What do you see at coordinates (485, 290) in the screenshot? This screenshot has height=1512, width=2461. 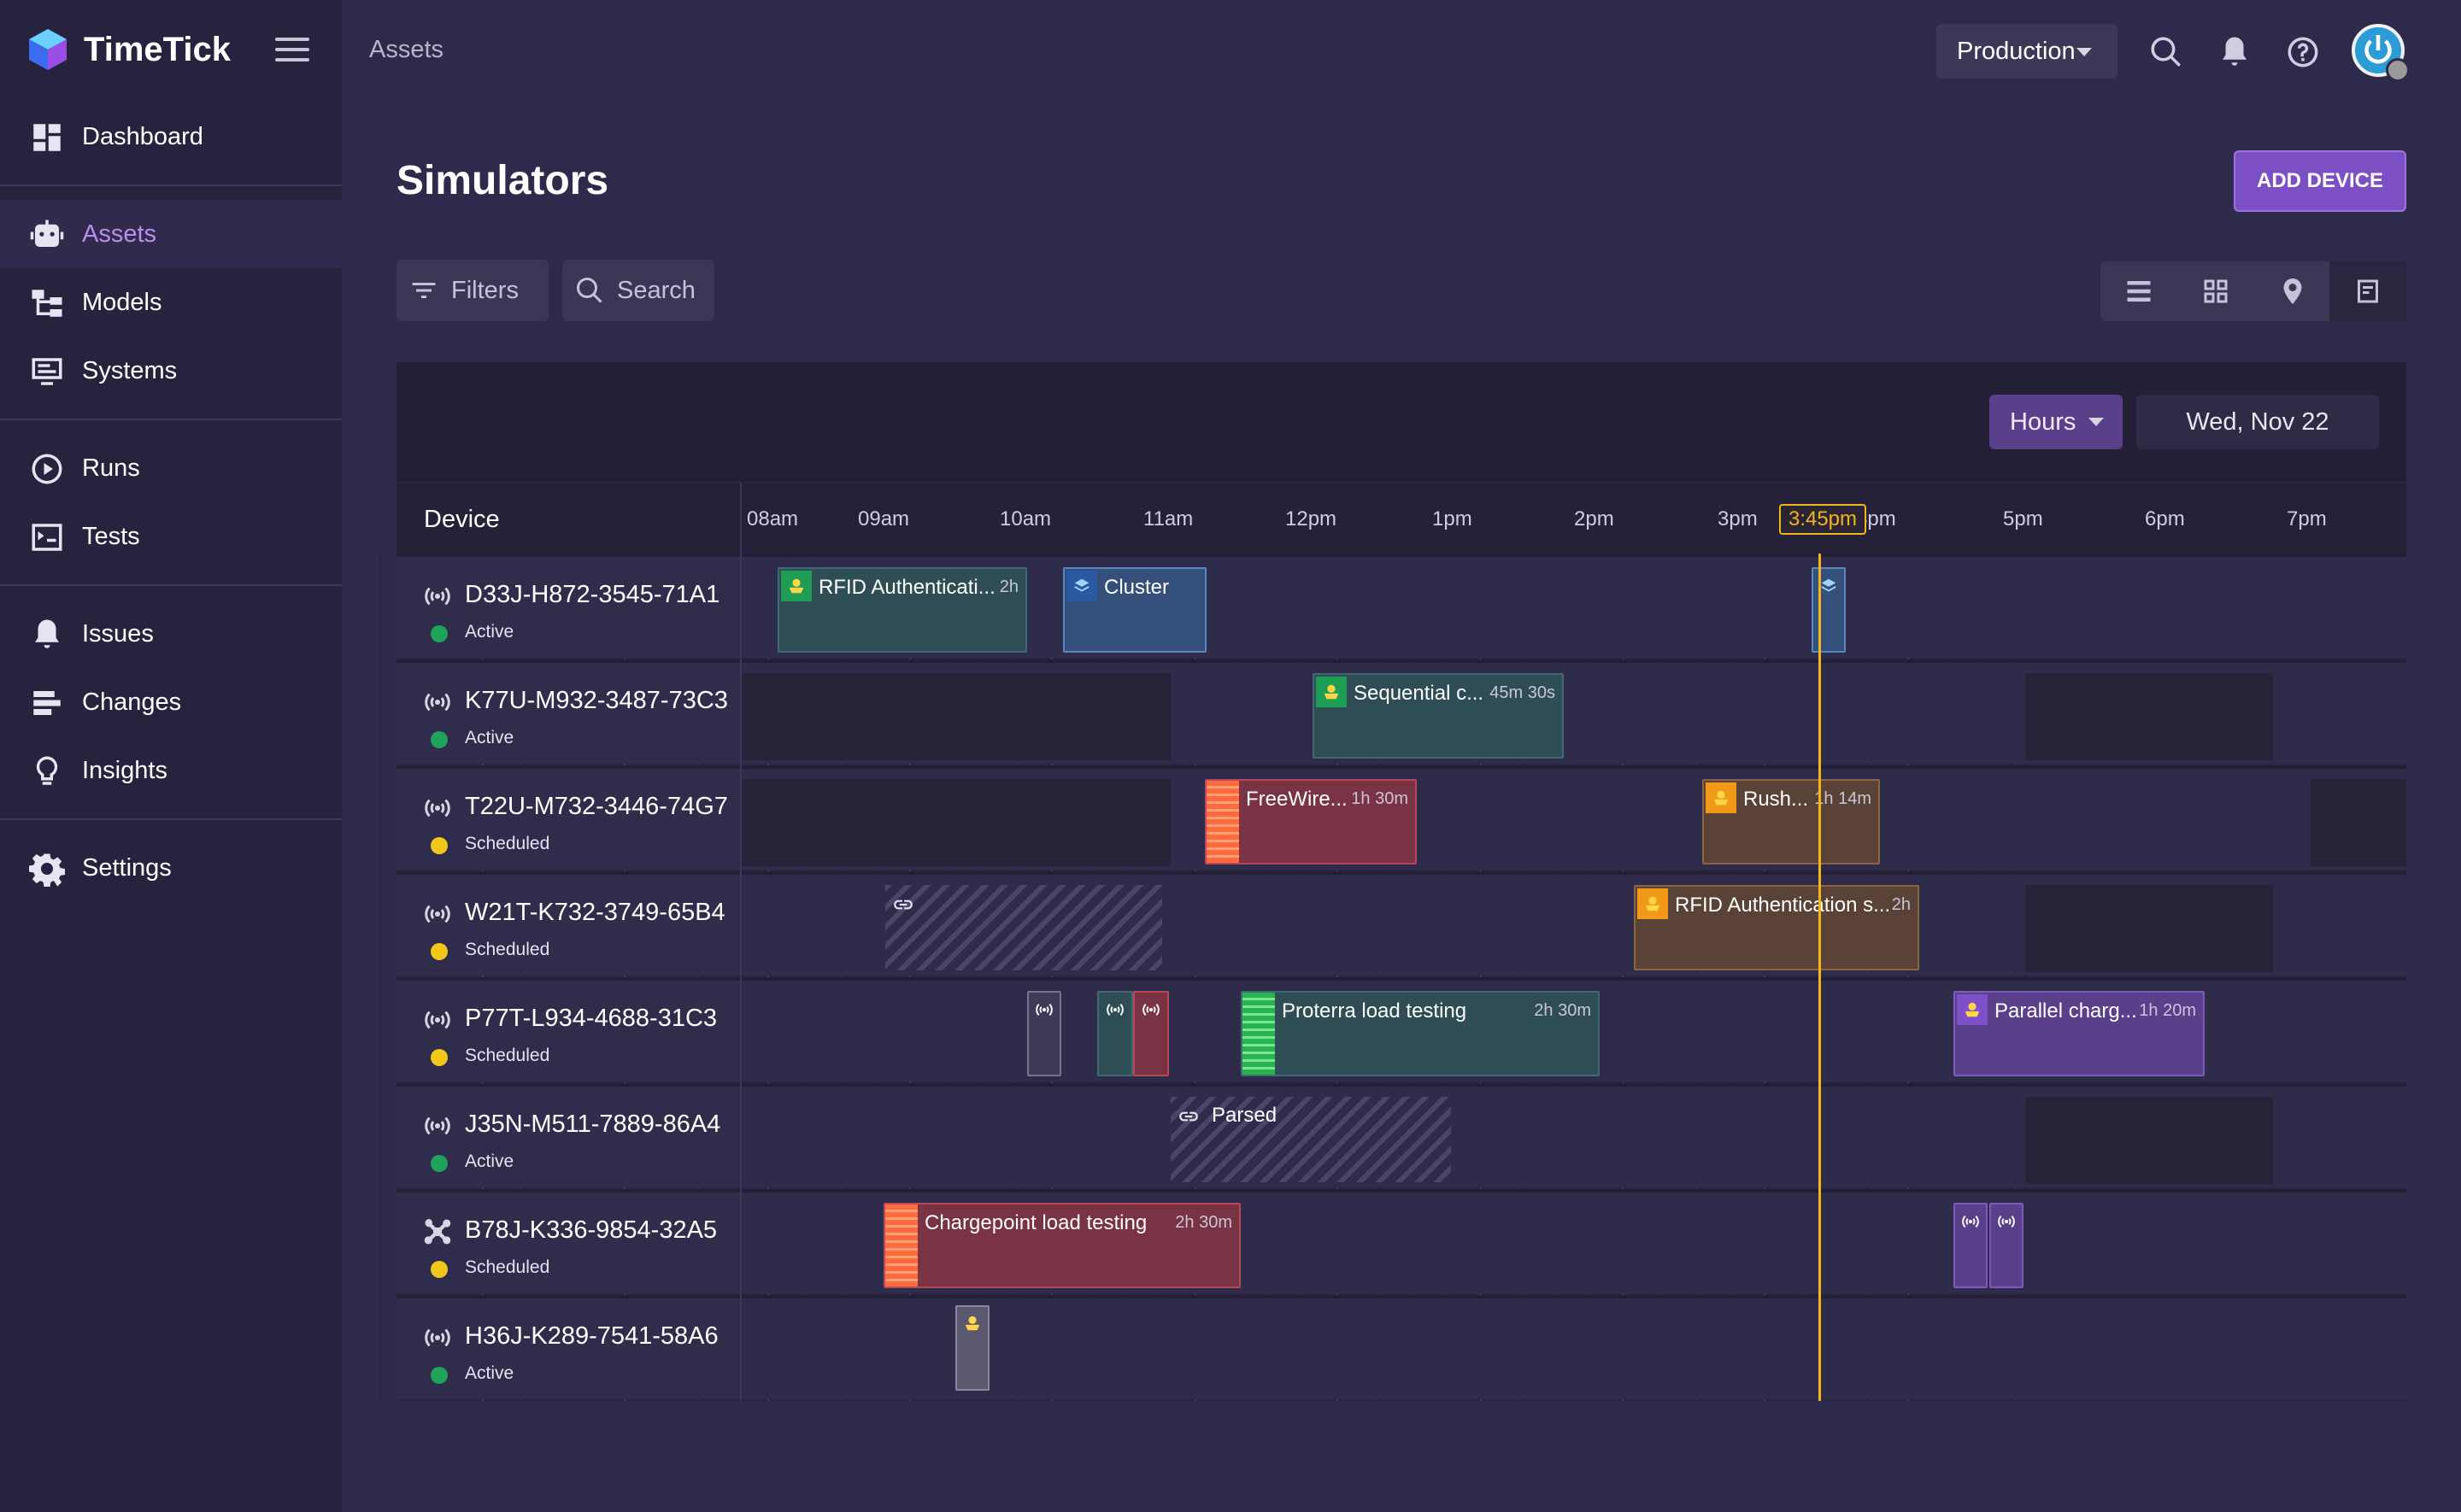 I see `filters-label: Filters` at bounding box center [485, 290].